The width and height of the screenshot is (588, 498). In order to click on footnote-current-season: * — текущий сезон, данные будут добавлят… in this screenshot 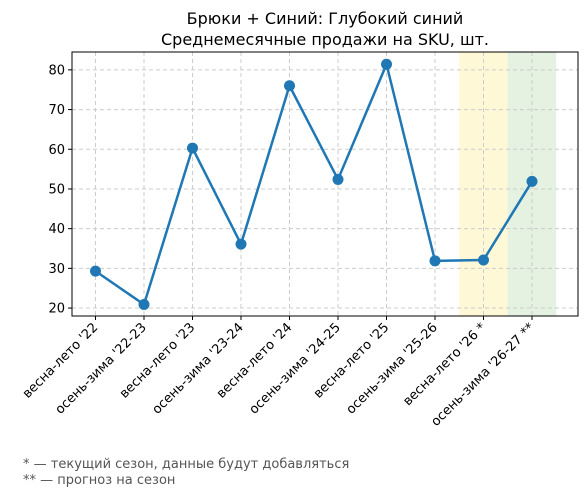, I will do `click(186, 464)`.